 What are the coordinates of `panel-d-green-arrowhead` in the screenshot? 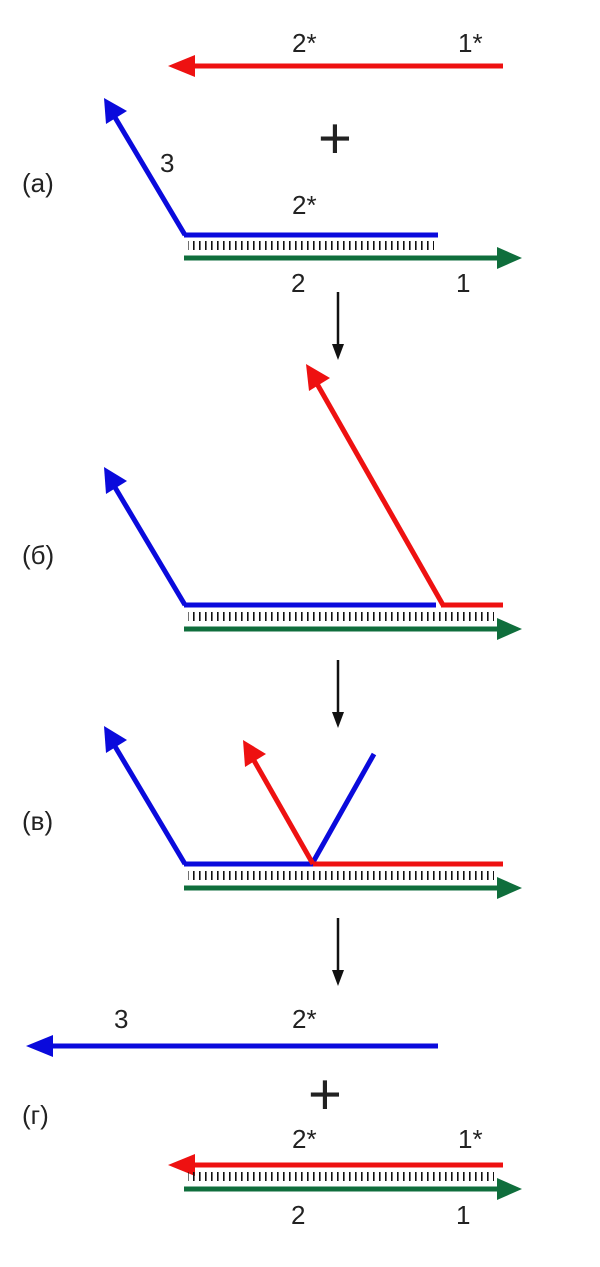 It's located at (509, 1189).